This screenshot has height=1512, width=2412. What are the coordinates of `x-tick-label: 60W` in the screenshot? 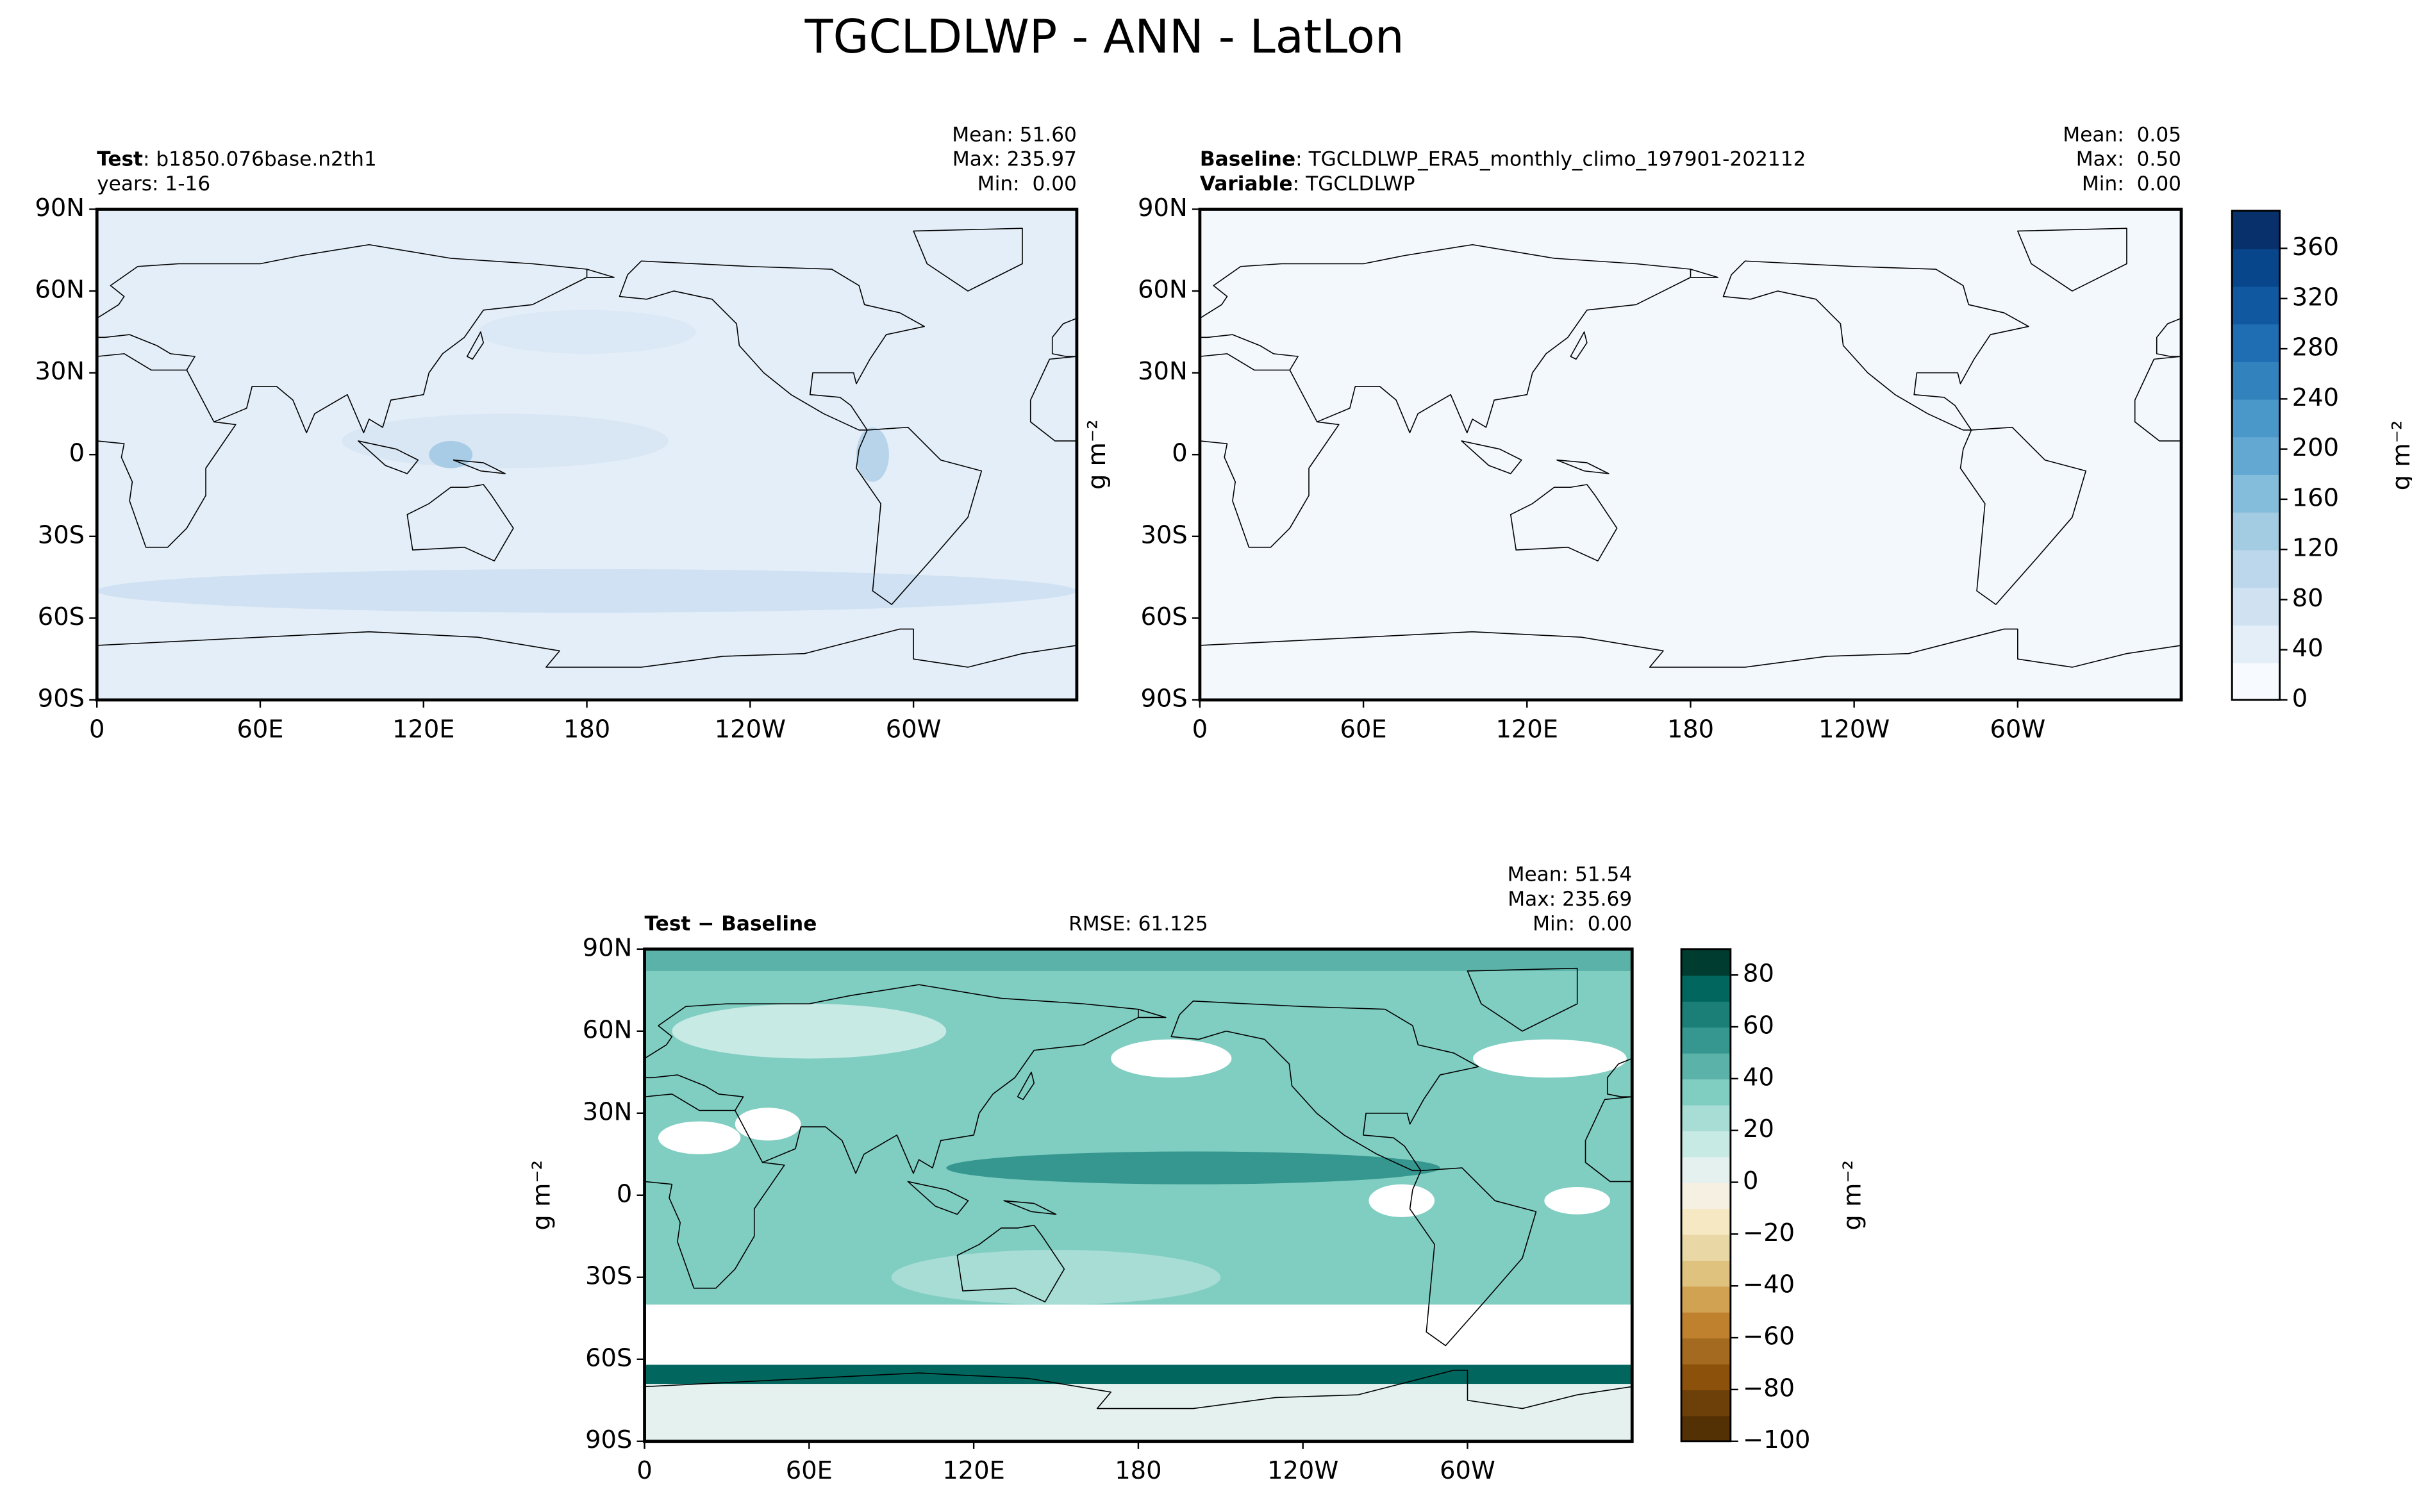 It's located at (2017, 729).